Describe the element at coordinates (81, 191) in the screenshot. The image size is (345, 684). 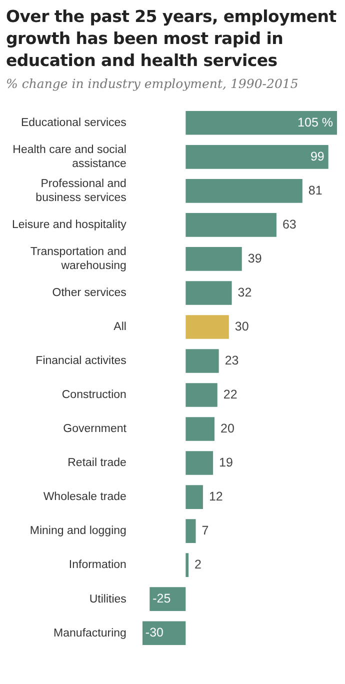
I see `y-tick-label: Professional and business services` at that location.